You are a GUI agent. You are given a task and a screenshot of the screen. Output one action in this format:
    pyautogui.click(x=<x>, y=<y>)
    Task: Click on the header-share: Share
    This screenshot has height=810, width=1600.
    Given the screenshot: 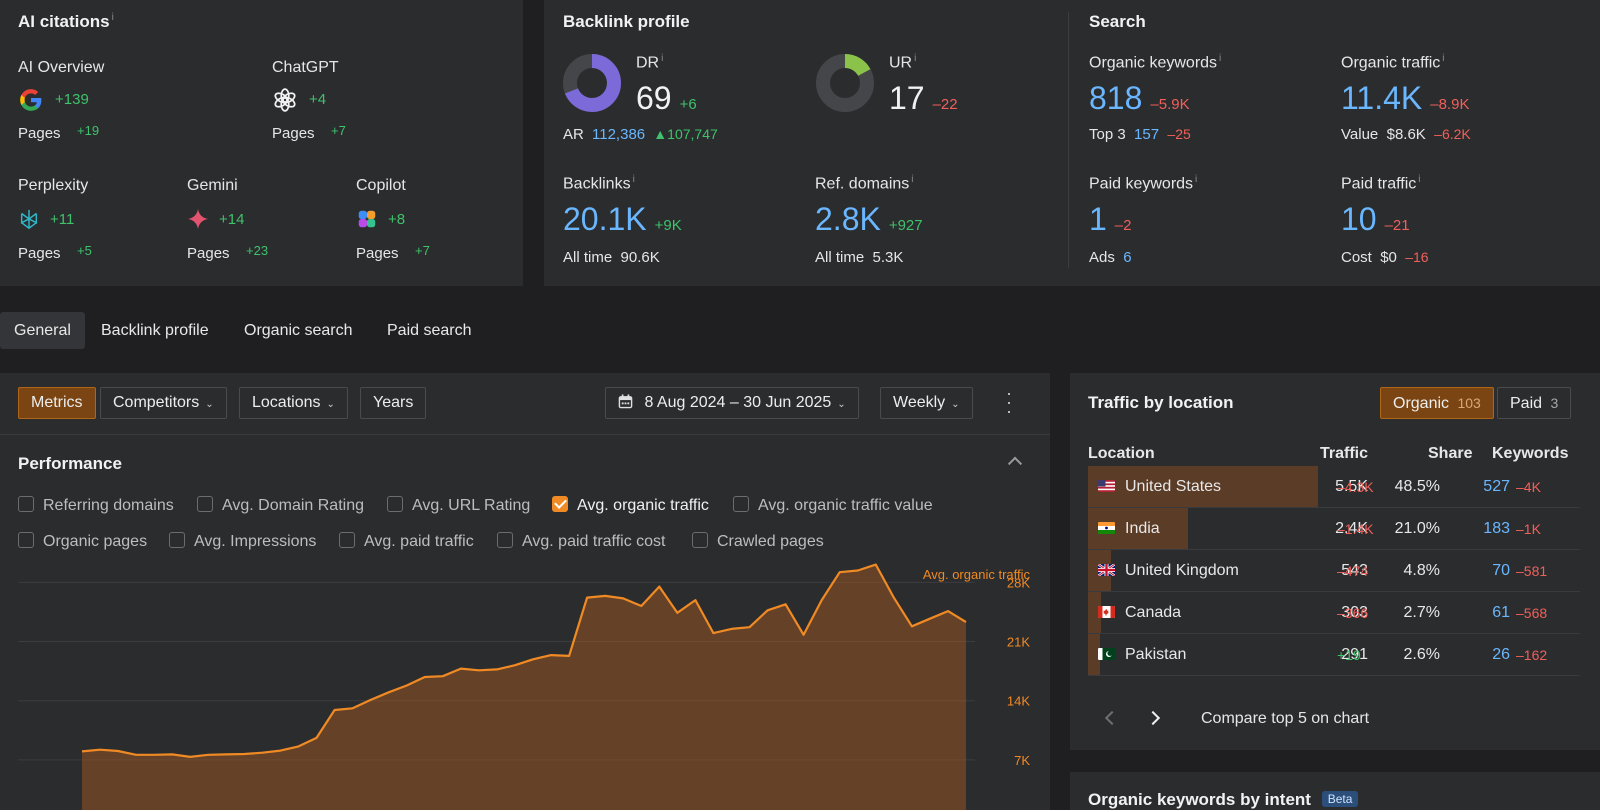 What is the action you would take?
    pyautogui.click(x=1450, y=453)
    